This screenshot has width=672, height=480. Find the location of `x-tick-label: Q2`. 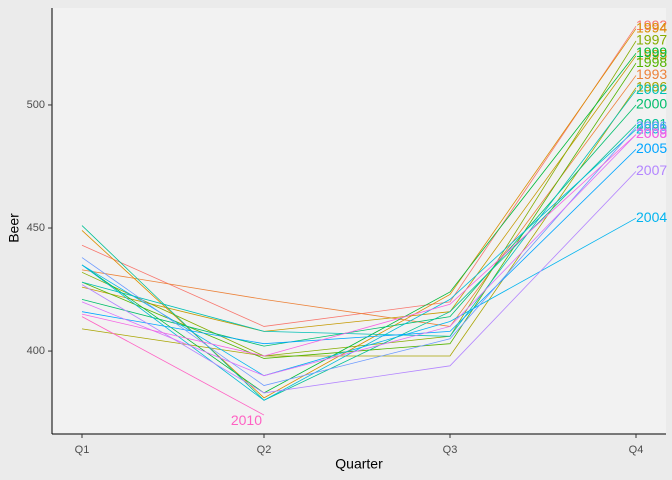

x-tick-label: Q2 is located at coordinates (264, 450).